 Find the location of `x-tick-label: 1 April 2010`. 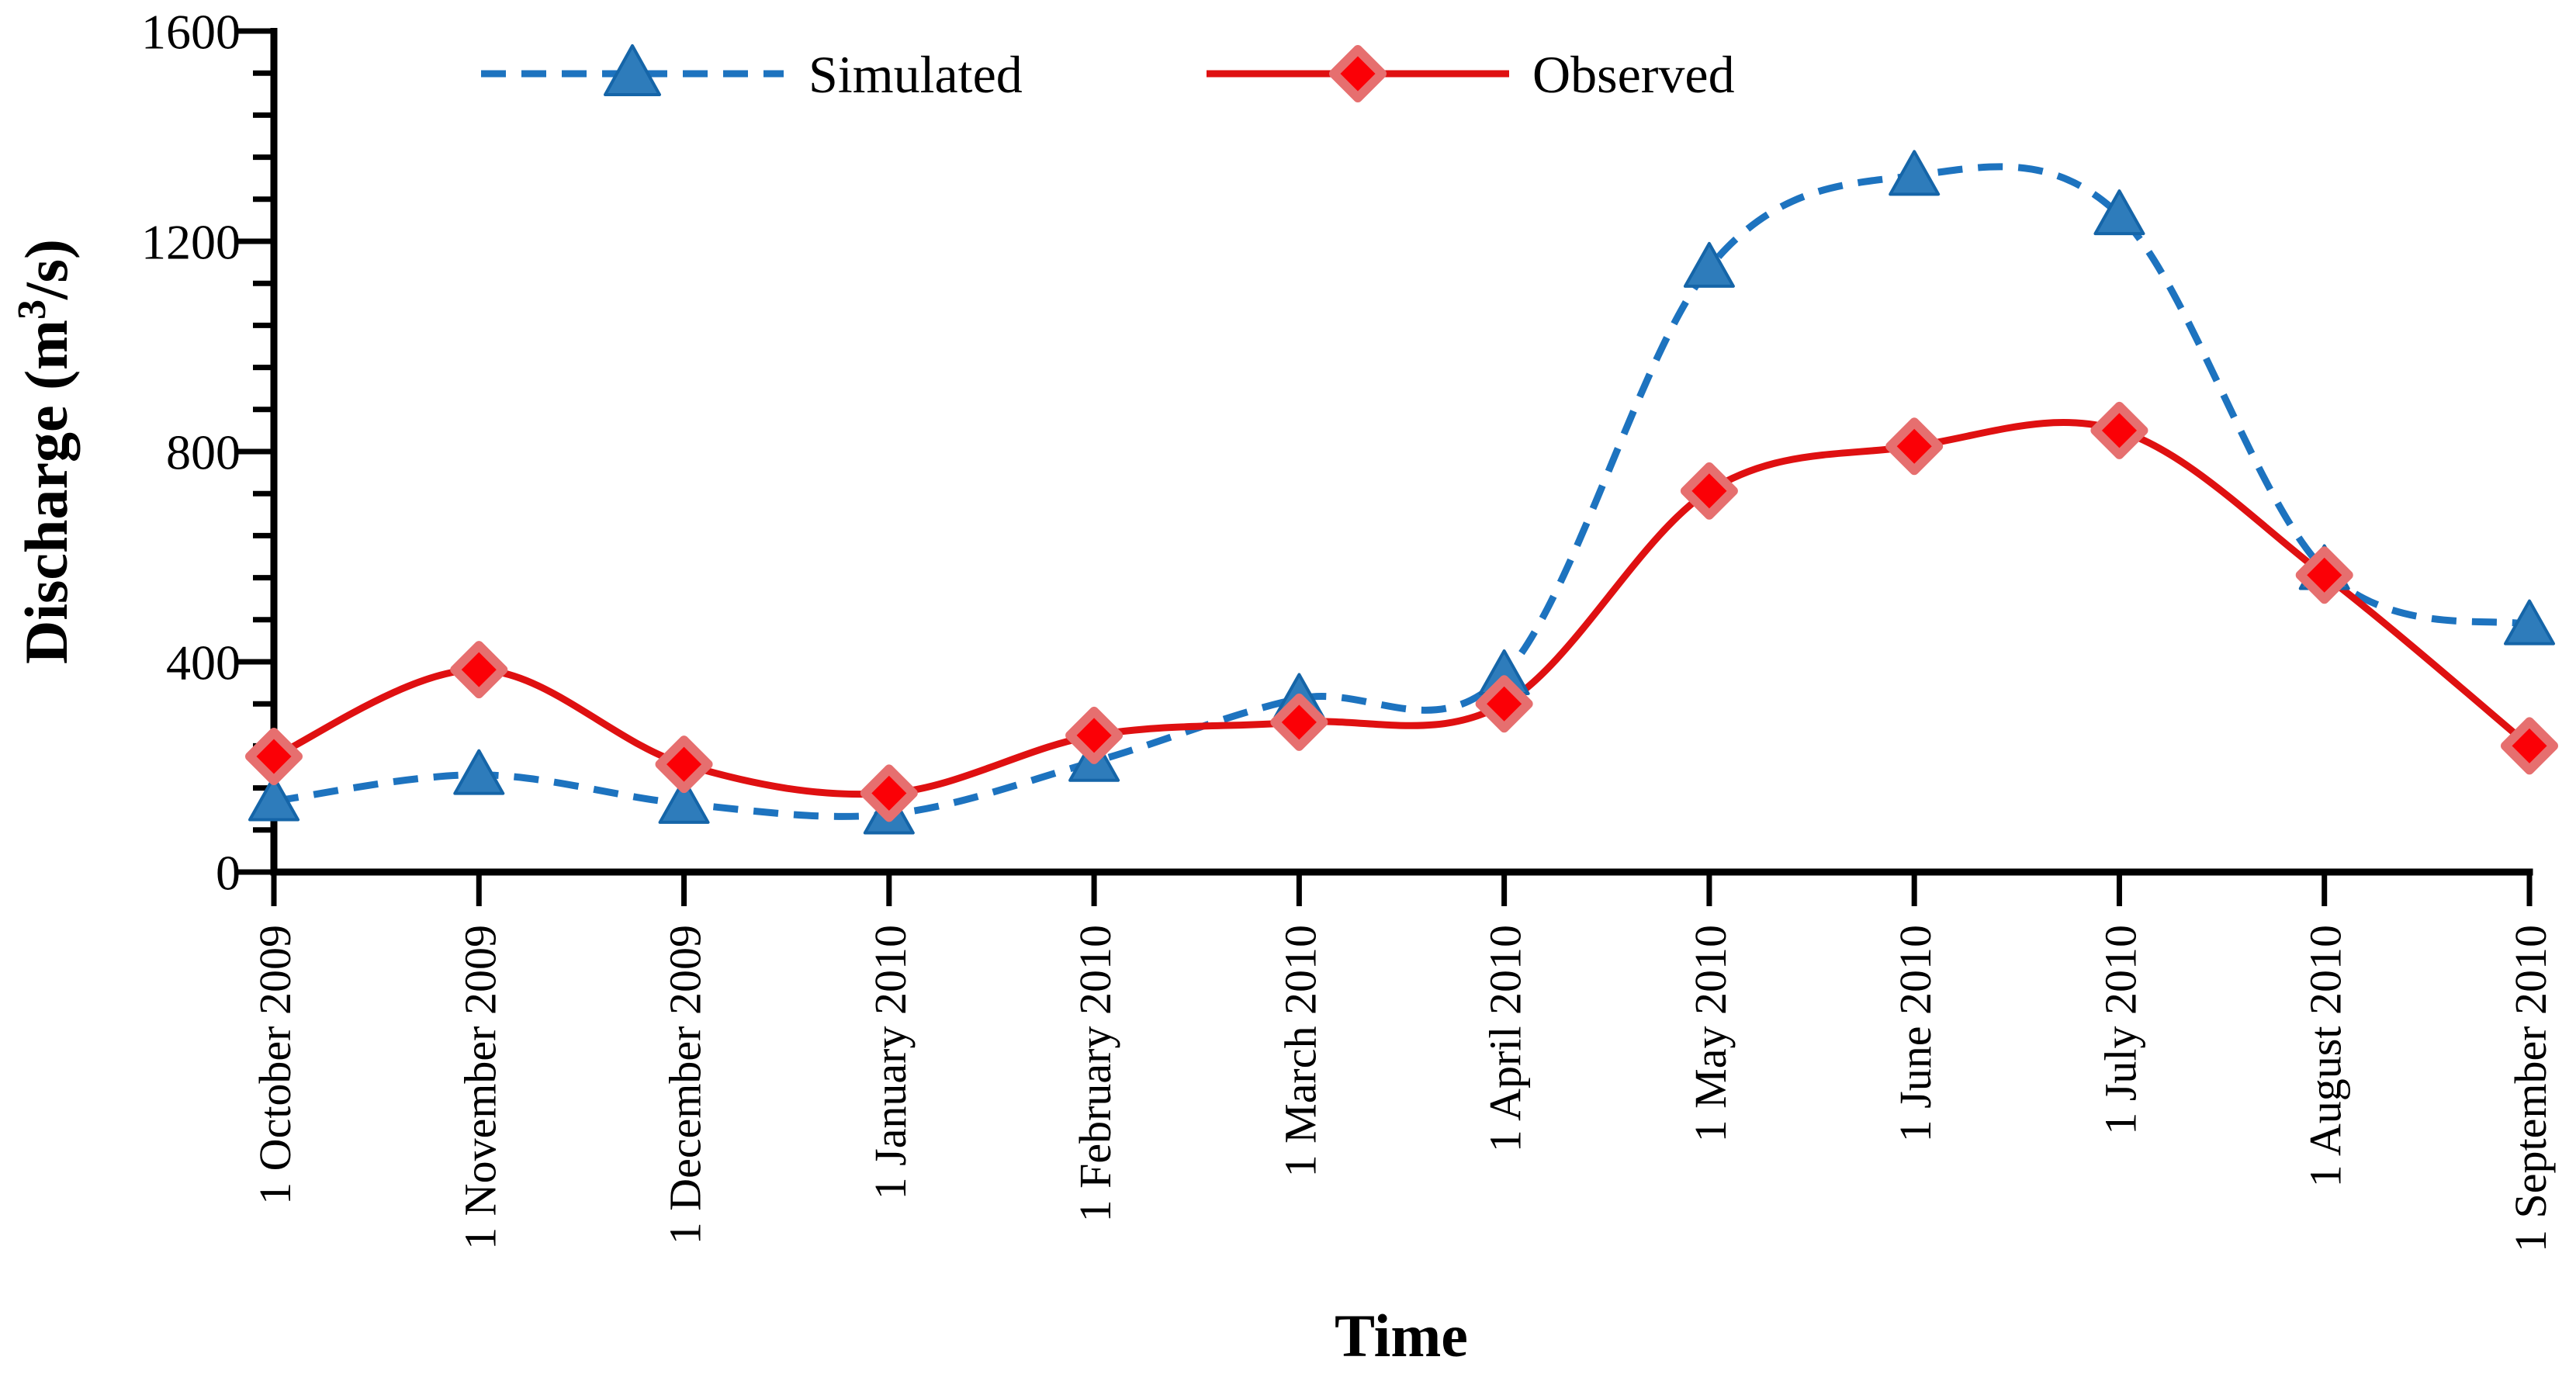

x-tick-label: 1 April 2010 is located at coordinates (1505, 1038).